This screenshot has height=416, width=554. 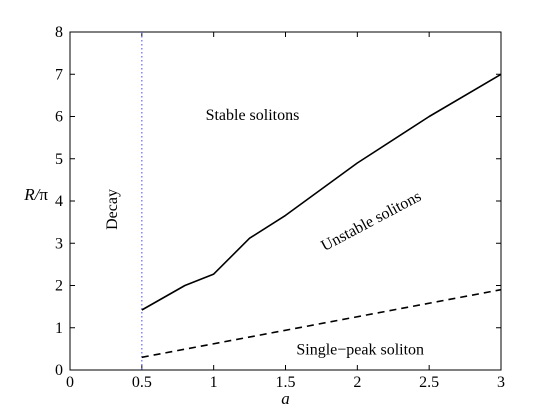 What do you see at coordinates (59, 159) in the screenshot?
I see `y-tick-label: 5` at bounding box center [59, 159].